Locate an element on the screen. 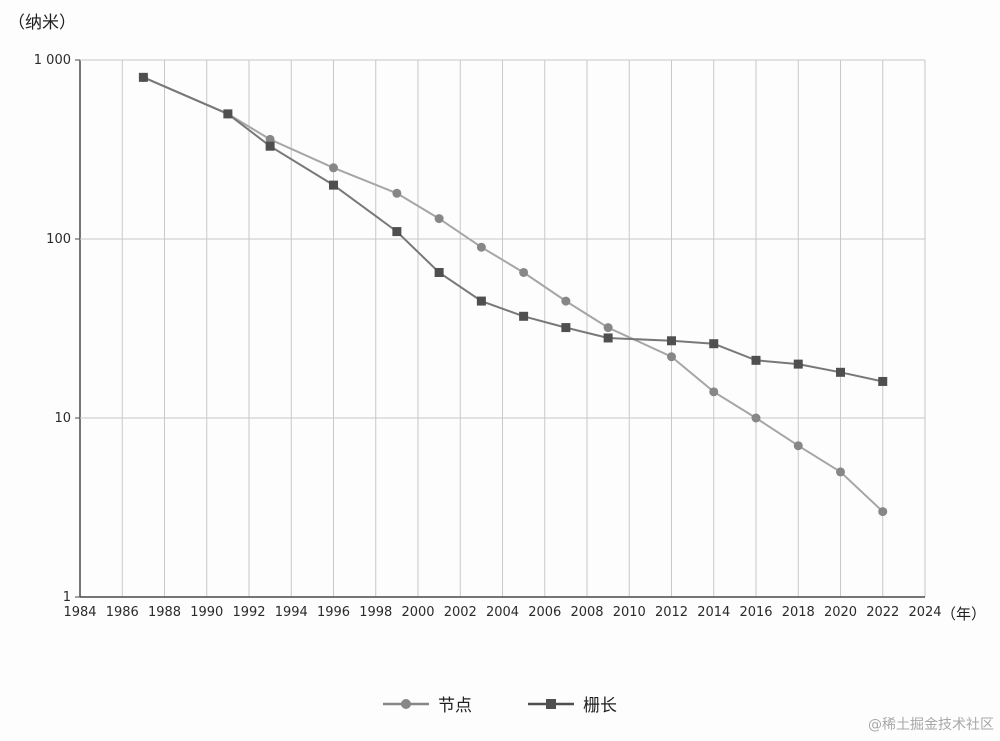  svg-text: 2004 is located at coordinates (502, 612).